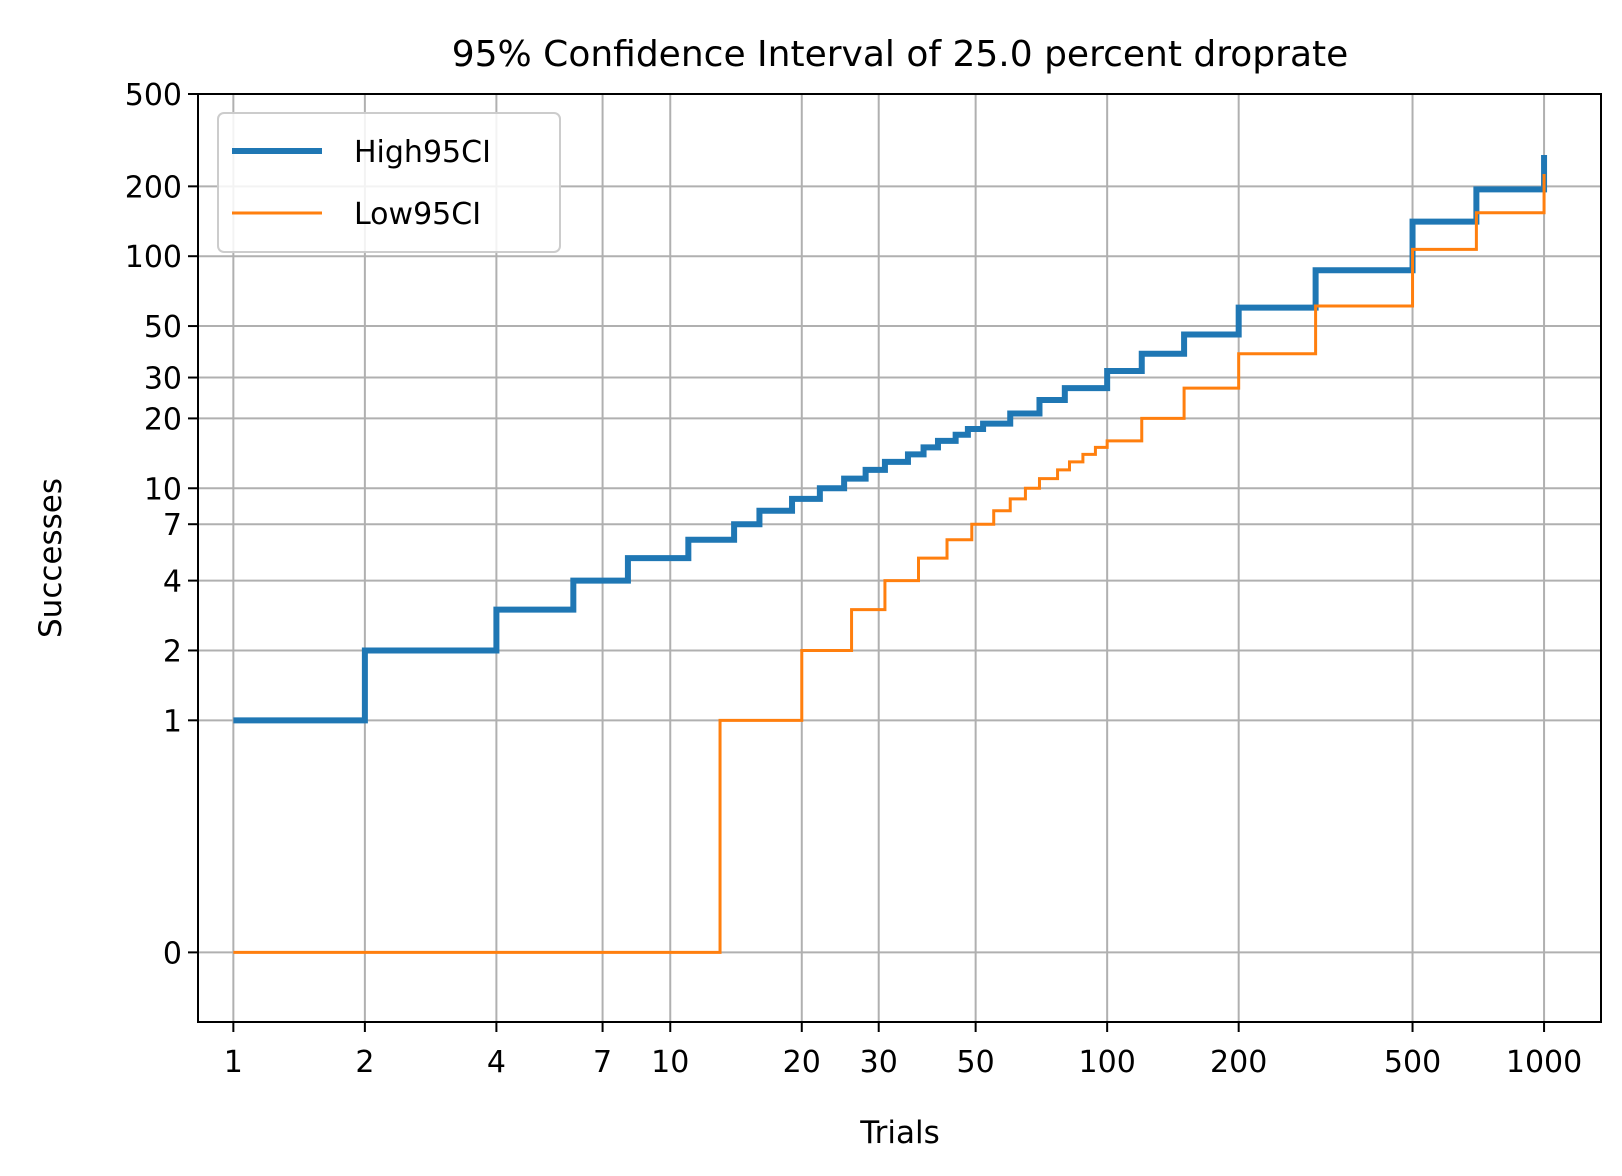 The height and width of the screenshot is (1176, 1622). Describe the element at coordinates (1238, 1062) in the screenshot. I see `x-tick-label: 200` at that location.